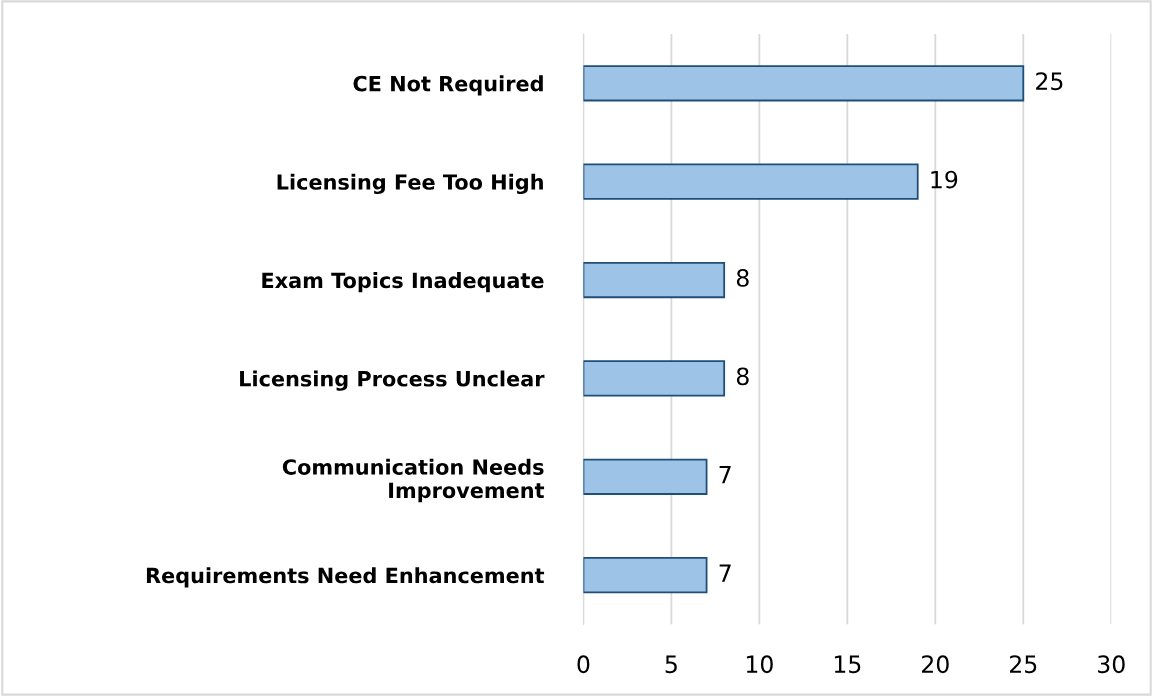 This screenshot has width=1153, height=696. What do you see at coordinates (448, 85) in the screenshot?
I see `y-tick-label: CE Not Required` at bounding box center [448, 85].